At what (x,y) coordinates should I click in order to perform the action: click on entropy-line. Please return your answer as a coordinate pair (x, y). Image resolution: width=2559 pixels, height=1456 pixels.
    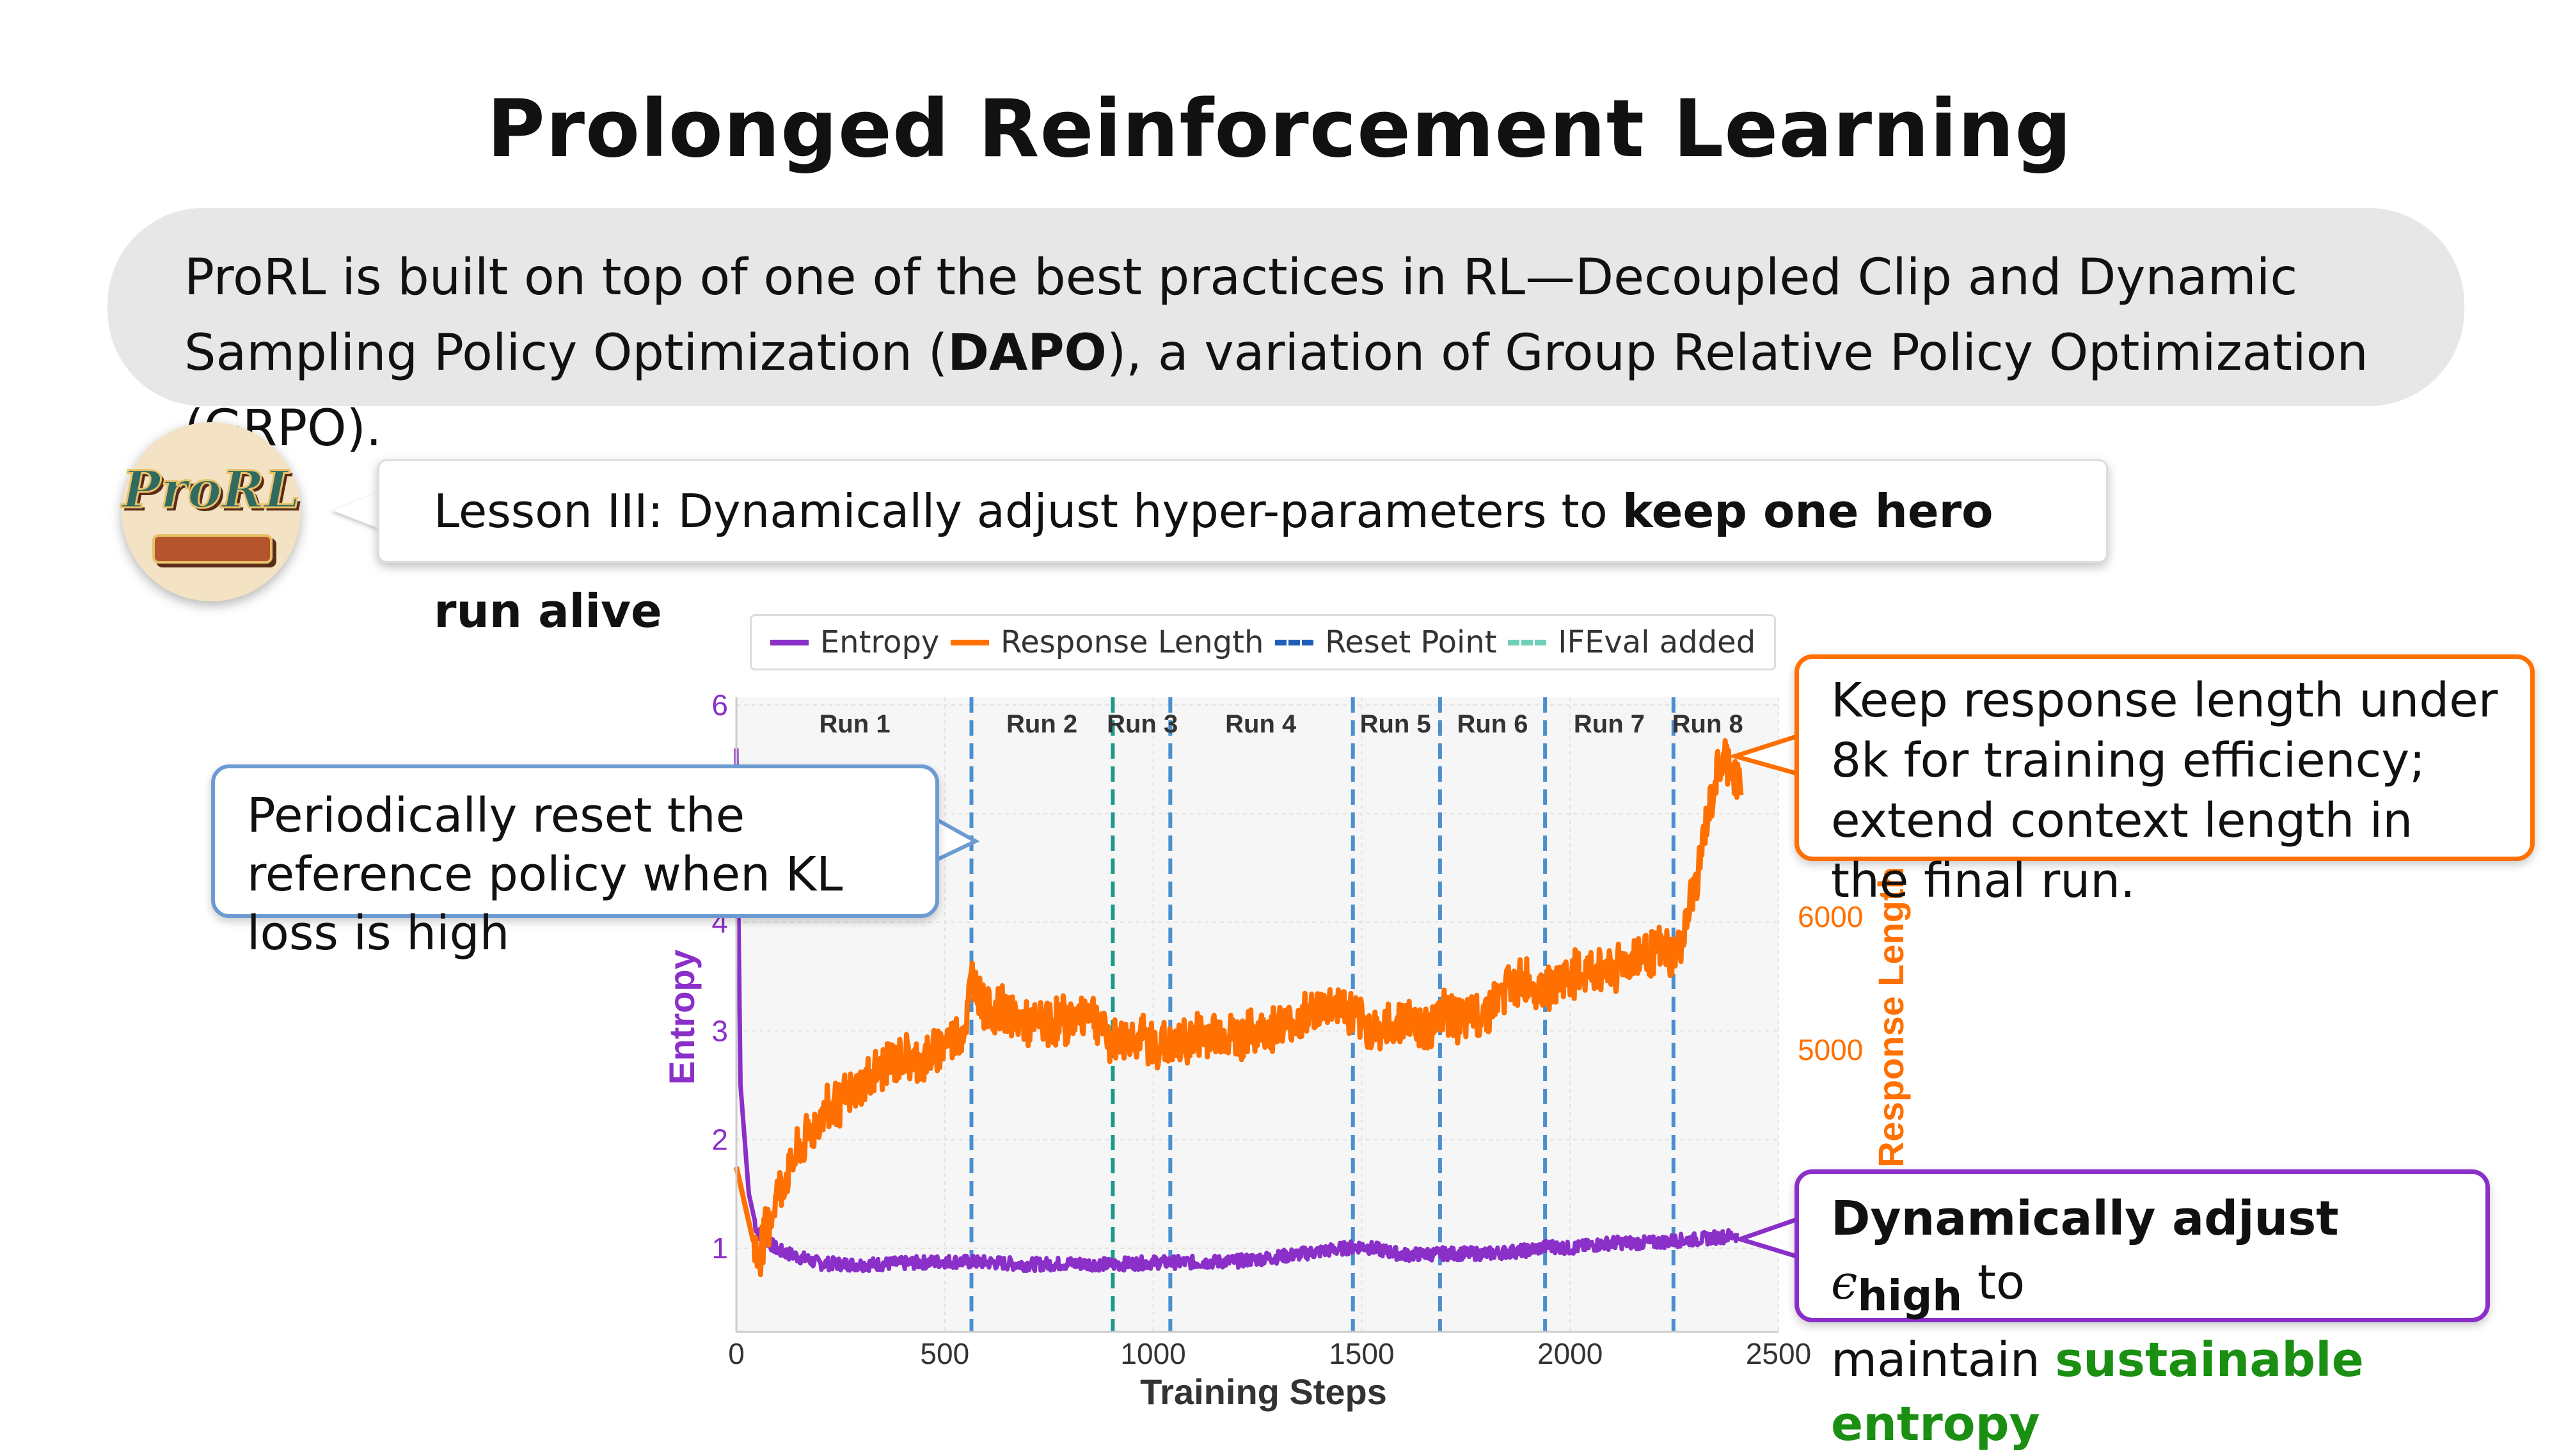
    Looking at the image, I should click on (1236, 1011).